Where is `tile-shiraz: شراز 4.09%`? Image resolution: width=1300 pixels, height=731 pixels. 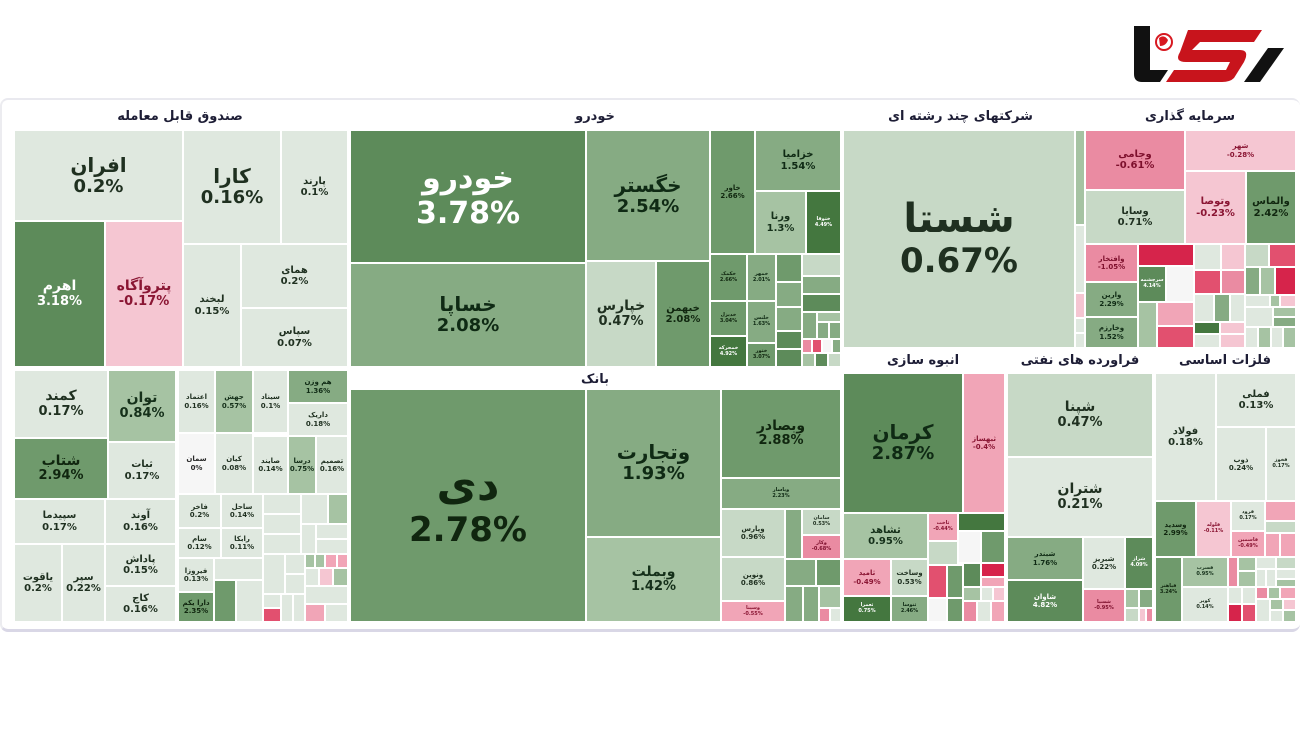 tile-shiraz: شراز 4.09% is located at coordinates (1139, 563).